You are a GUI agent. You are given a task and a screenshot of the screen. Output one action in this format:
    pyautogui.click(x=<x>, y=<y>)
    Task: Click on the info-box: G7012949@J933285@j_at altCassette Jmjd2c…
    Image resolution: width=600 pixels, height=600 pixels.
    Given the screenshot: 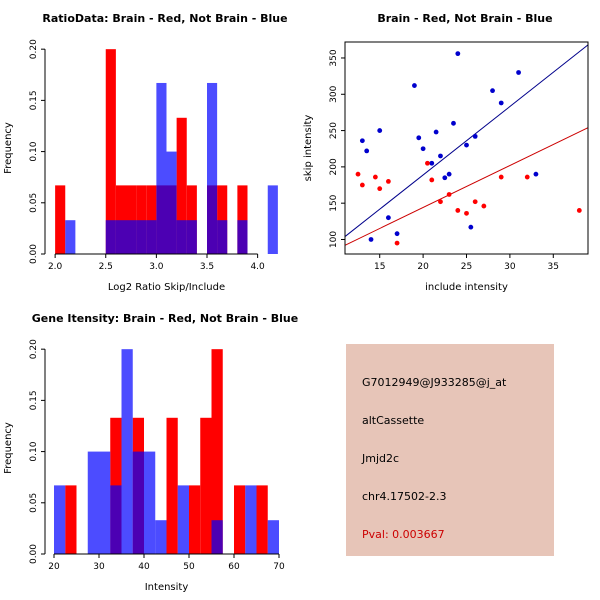 What is the action you would take?
    pyautogui.click(x=450, y=450)
    